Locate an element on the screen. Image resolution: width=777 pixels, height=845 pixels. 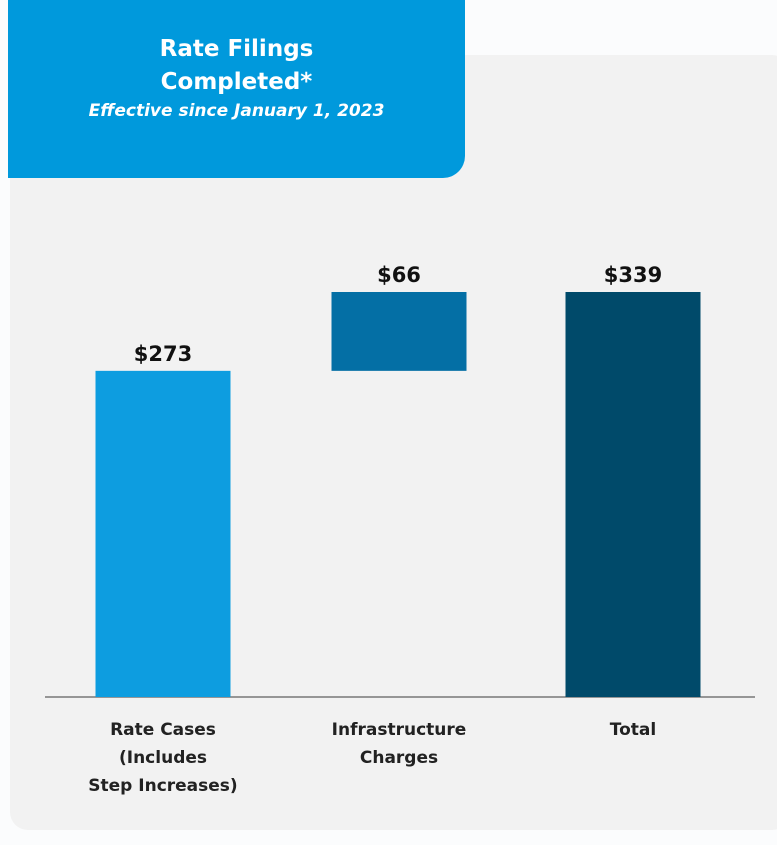
value-label: $339 is located at coordinates (633, 275).